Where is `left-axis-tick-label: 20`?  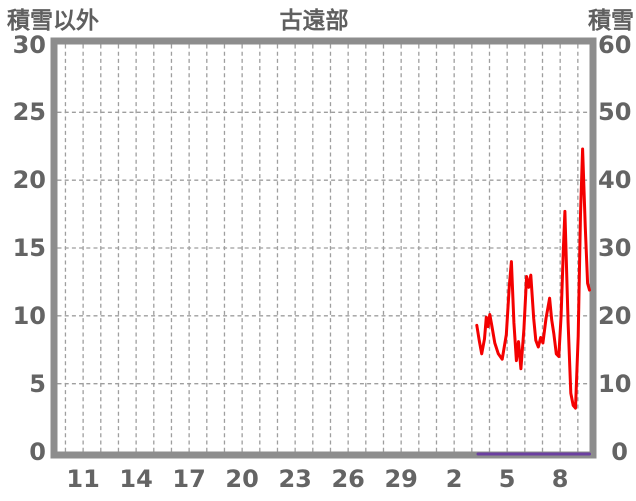
left-axis-tick-label: 20 is located at coordinates (29, 180).